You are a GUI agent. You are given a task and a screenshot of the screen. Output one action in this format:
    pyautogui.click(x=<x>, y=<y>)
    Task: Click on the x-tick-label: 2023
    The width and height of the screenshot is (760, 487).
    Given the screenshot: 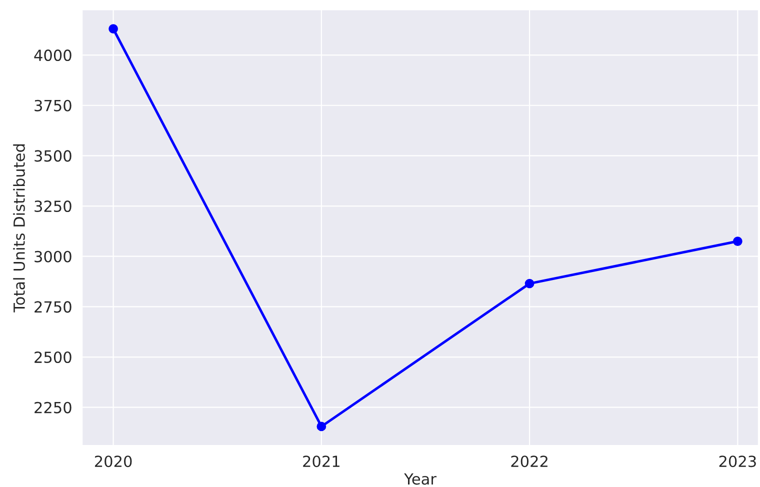 What is the action you would take?
    pyautogui.click(x=737, y=462)
    